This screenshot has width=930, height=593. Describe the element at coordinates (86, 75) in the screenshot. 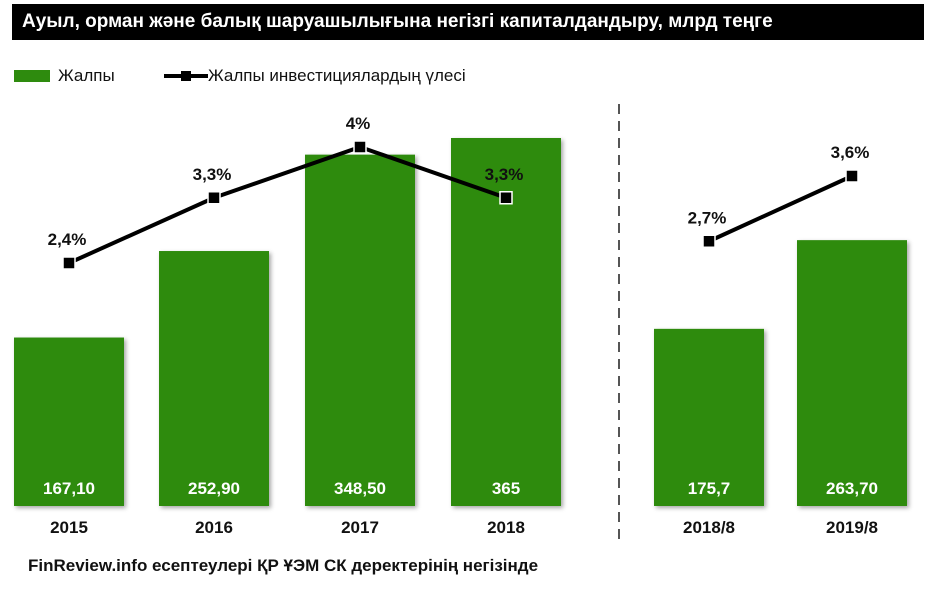

I see `legend-label-total: Жалпы` at that location.